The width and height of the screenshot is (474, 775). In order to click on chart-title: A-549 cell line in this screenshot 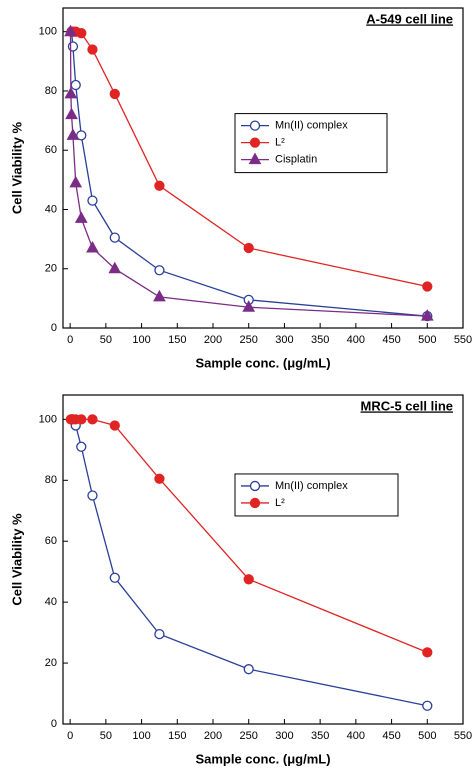, I will do `click(409, 18)`.